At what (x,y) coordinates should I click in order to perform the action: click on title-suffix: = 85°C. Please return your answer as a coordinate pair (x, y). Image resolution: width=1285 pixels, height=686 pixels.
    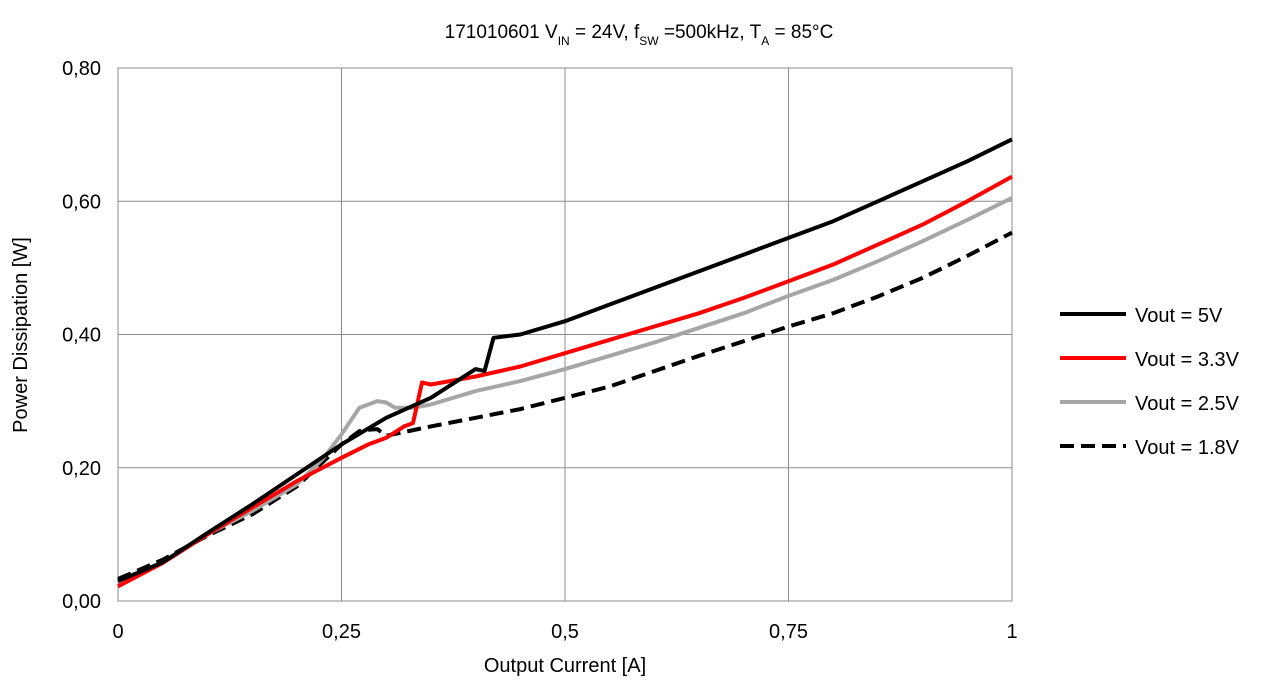
    Looking at the image, I should click on (801, 32).